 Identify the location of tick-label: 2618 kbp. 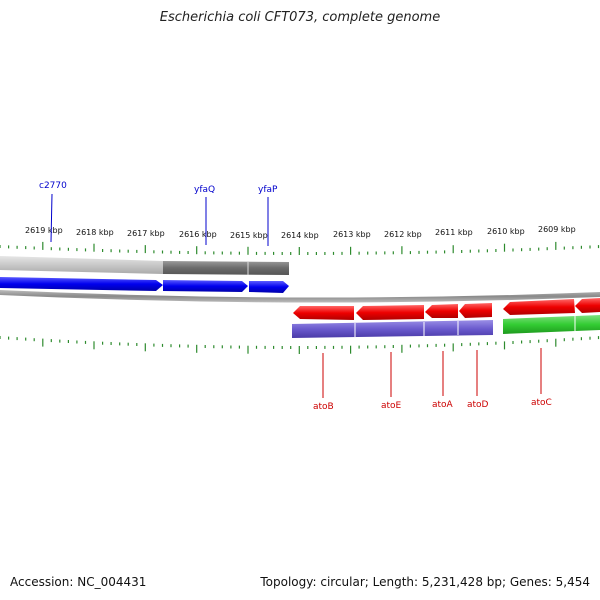
(95, 232).